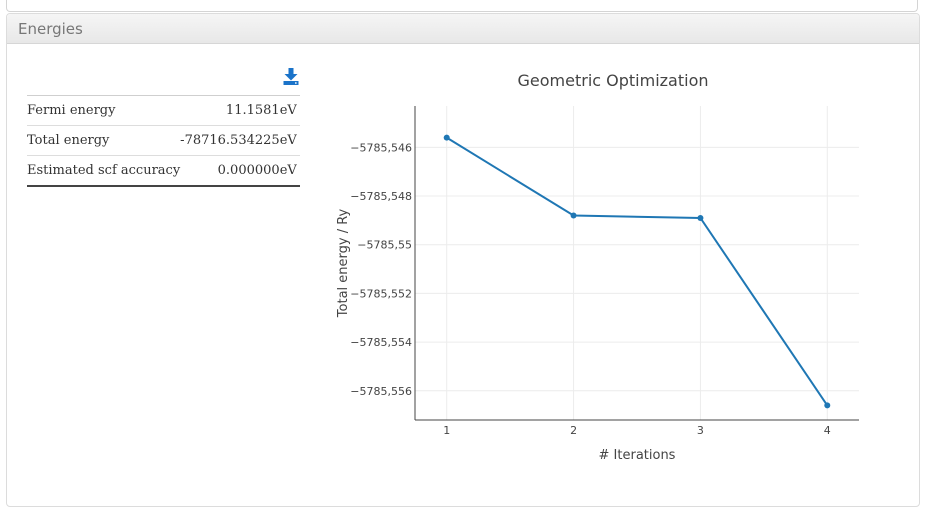  Describe the element at coordinates (637, 455) in the screenshot. I see `x-axis-label: # Iterations` at that location.